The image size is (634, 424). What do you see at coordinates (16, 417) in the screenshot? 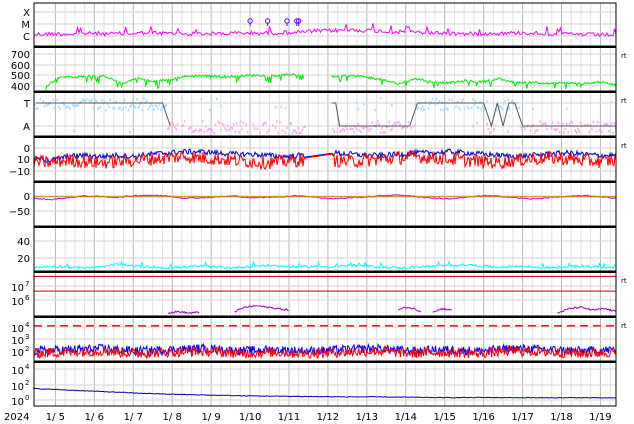
I see `x-axis-year-label: 2024` at bounding box center [16, 417].